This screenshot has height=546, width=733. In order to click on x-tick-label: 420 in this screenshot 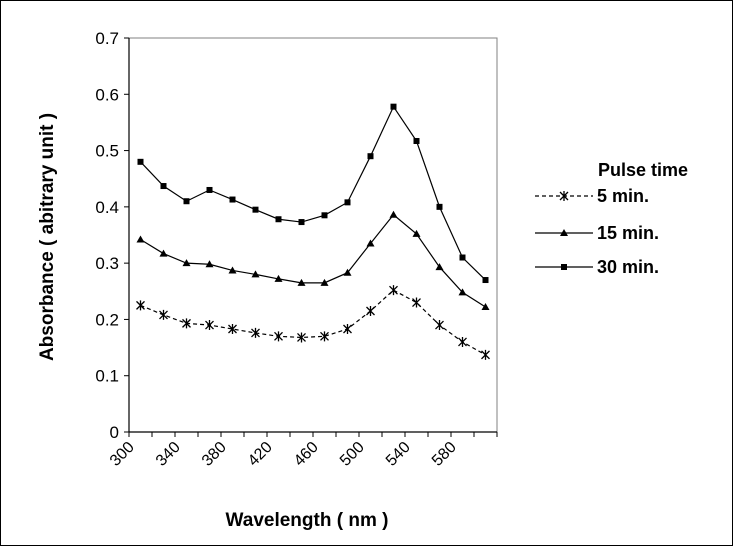, I will do `click(260, 454)`.